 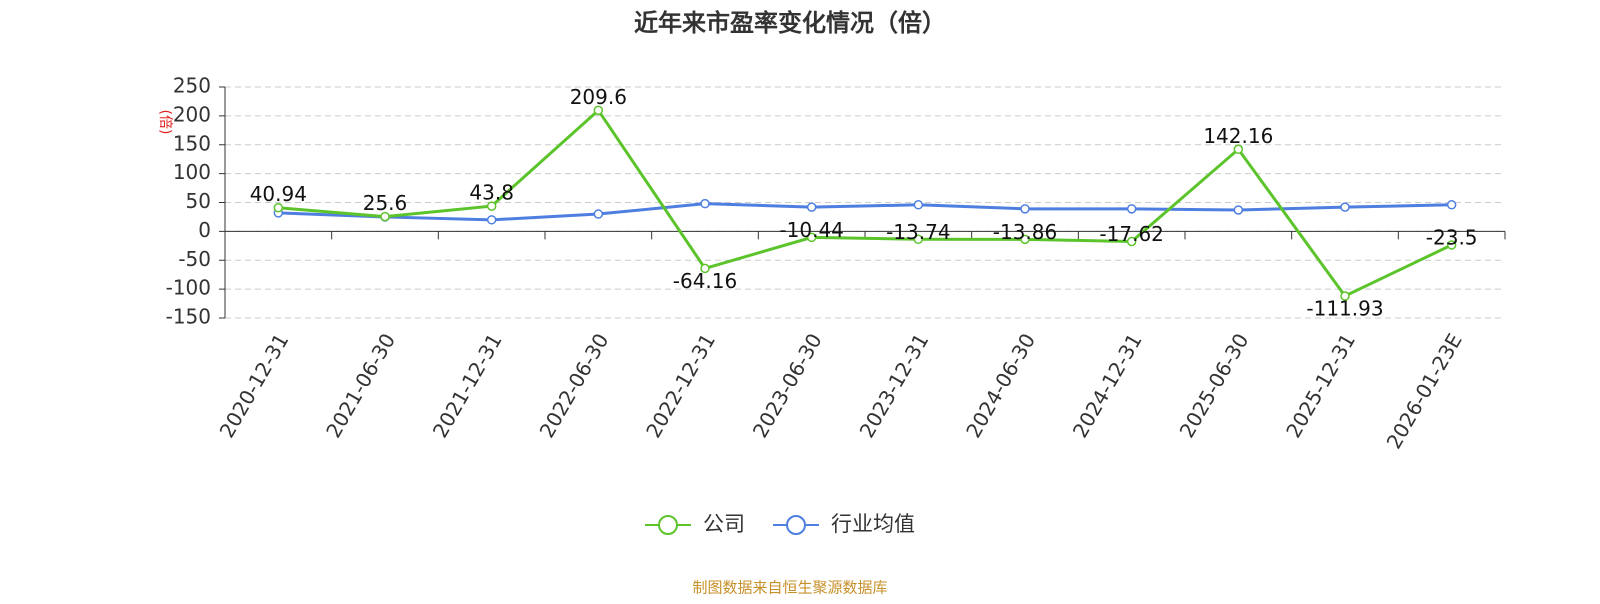 What do you see at coordinates (491, 193) in the screenshot?
I see `data-label: 43.8` at bounding box center [491, 193].